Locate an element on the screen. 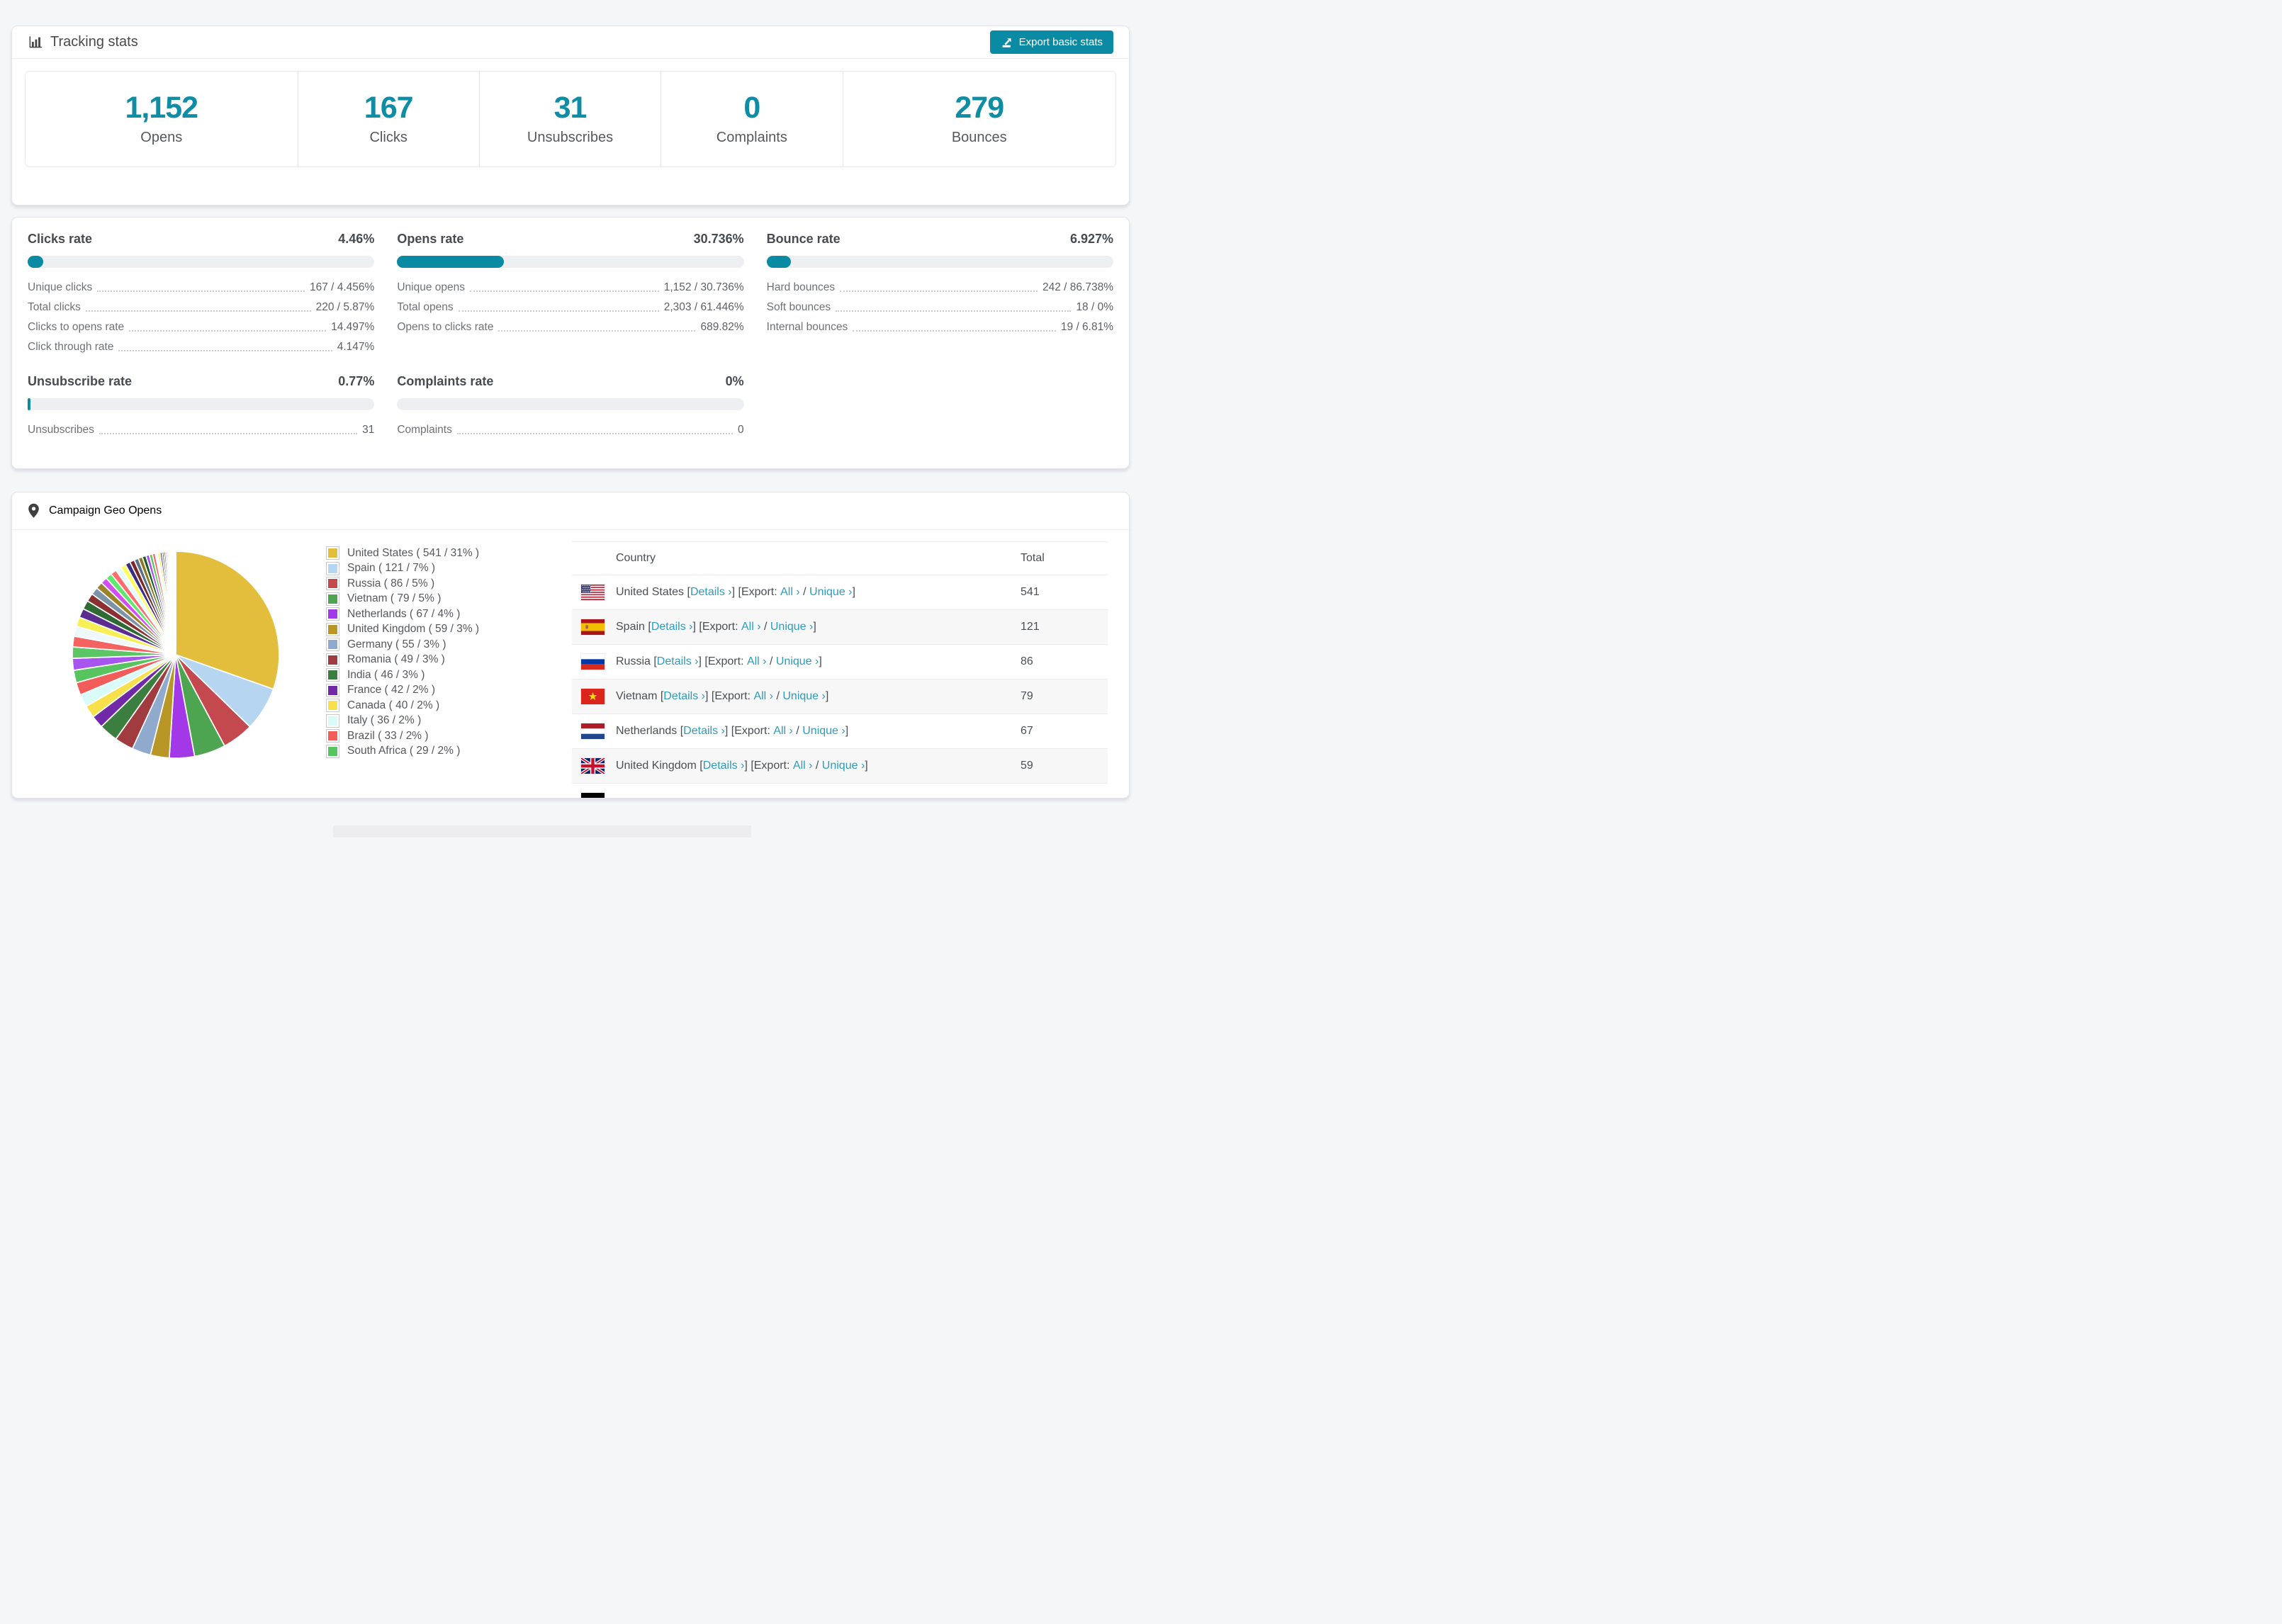 The width and height of the screenshot is (2282, 1624). rate-stat-row: Click through rate 4.147% is located at coordinates (201, 347).